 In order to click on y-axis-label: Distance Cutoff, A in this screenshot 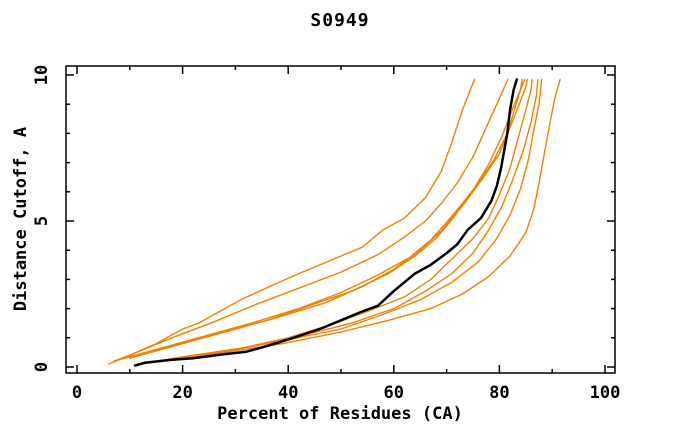, I will do `click(21, 219)`.